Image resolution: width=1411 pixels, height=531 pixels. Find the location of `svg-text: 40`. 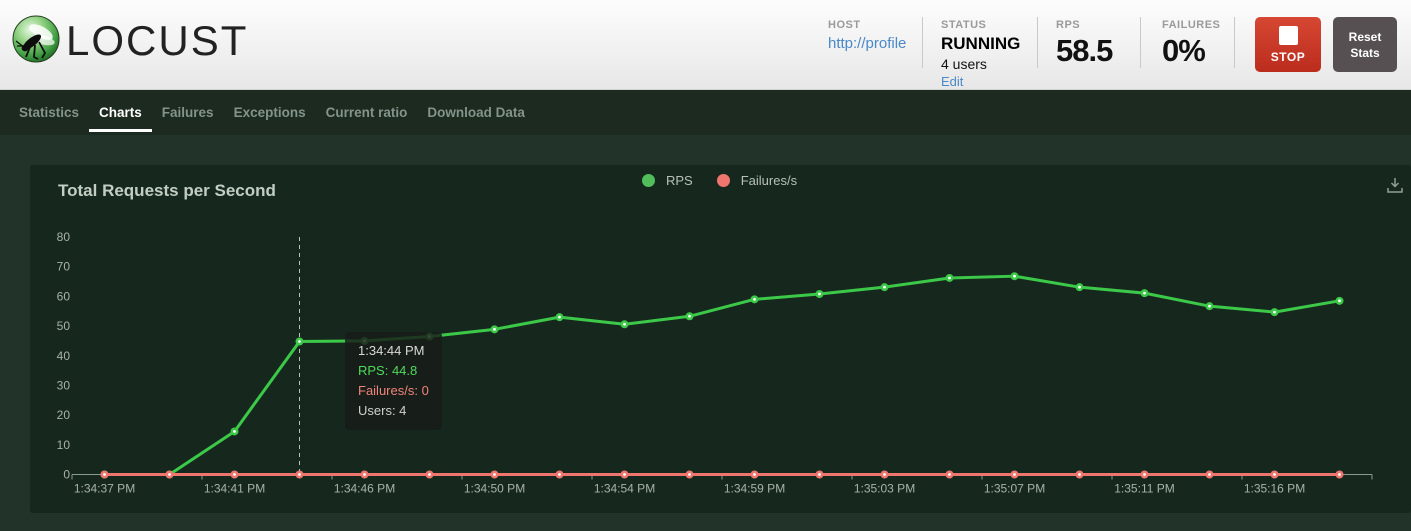

svg-text: 40 is located at coordinates (64, 356).